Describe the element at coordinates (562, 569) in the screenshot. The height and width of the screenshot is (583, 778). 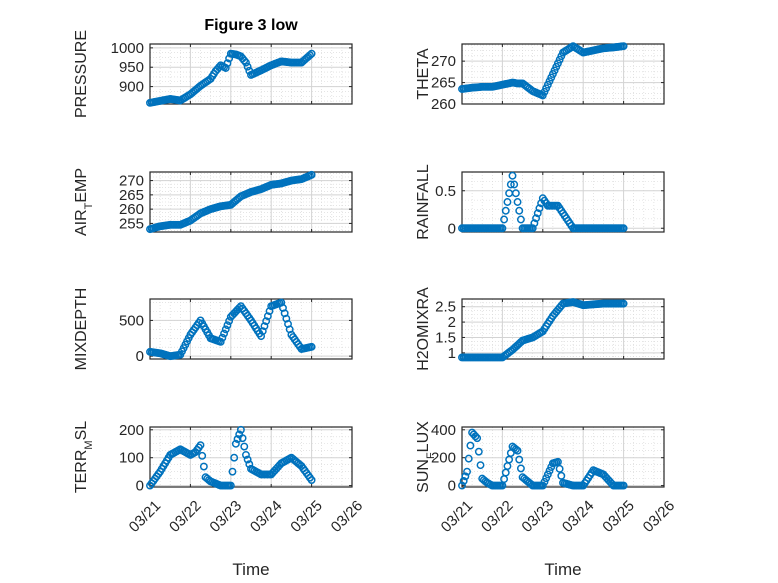
I see `x-axis-label: Time` at that location.